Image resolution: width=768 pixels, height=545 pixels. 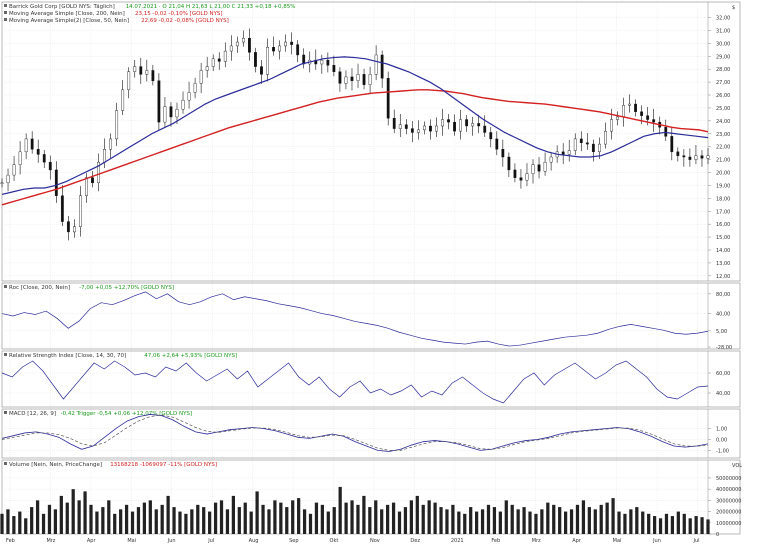 What do you see at coordinates (62, 7) in the screenshot?
I see `legend-text: Barrick Gold Corp [GOLD NYS: Täglich]` at bounding box center [62, 7].